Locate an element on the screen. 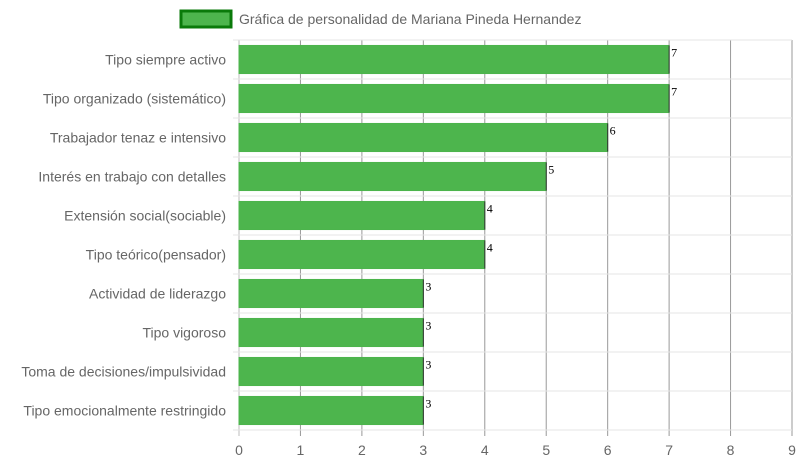 The image size is (800, 466). category-label: Tipo emocionalmente restringido is located at coordinates (124, 411).